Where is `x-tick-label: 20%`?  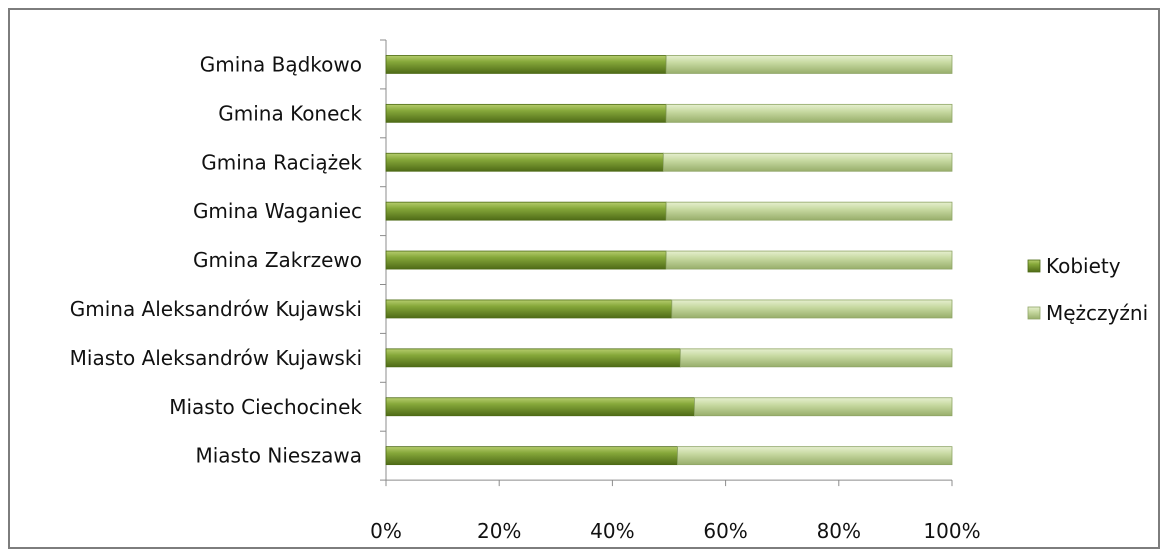 x-tick-label: 20% is located at coordinates (499, 531).